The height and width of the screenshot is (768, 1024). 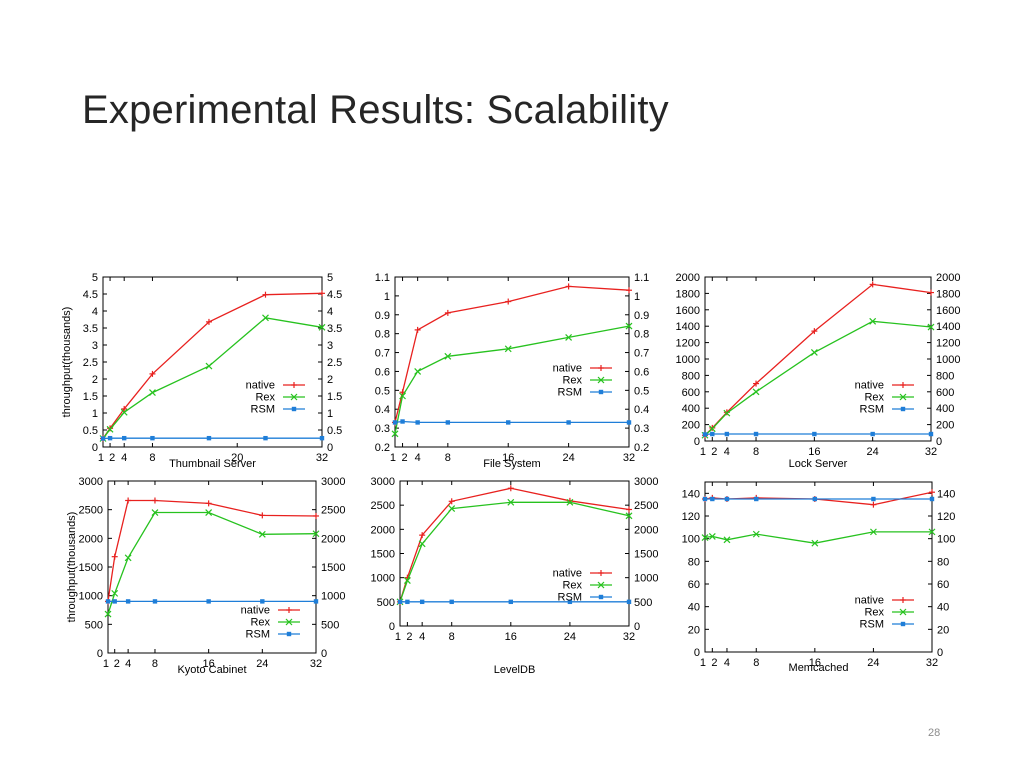 I want to click on x-axis-label: File System, so click(x=511, y=464).